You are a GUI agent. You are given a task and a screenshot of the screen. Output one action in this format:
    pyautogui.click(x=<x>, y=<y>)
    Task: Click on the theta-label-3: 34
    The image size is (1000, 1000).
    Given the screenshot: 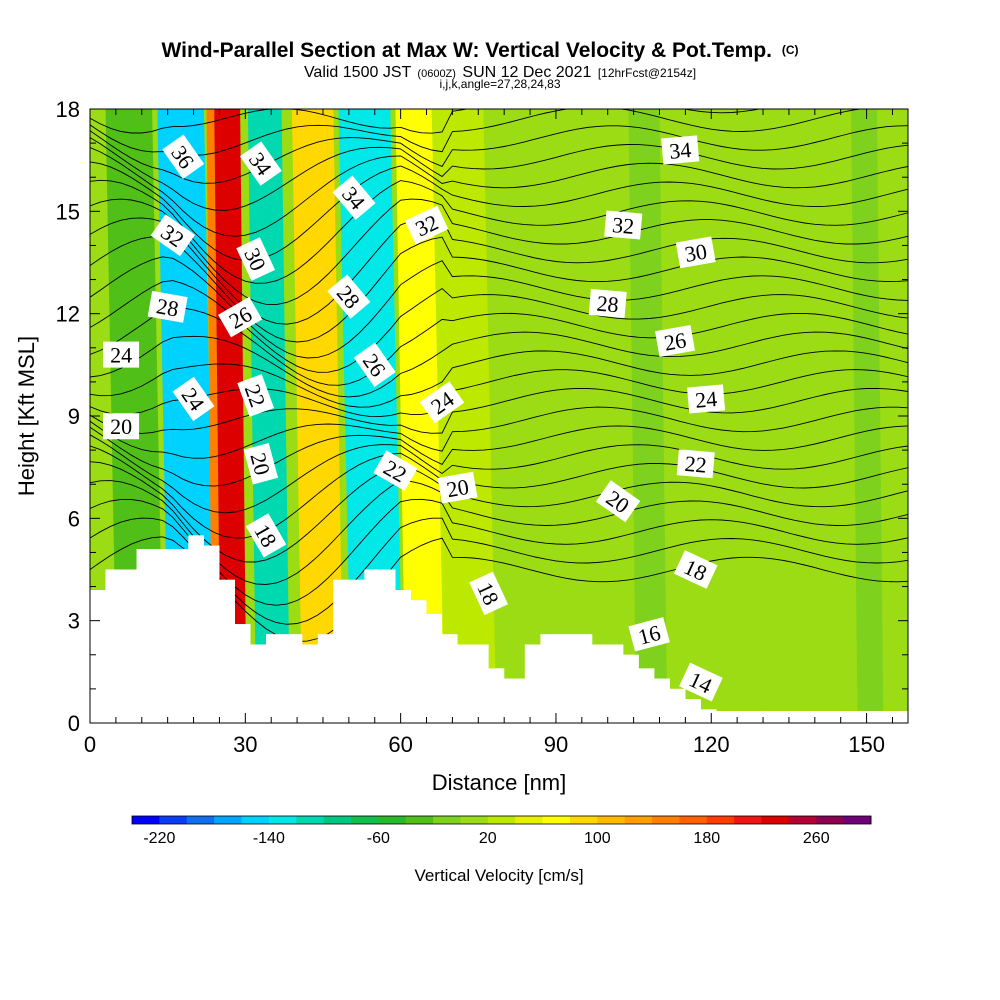 What is the action you would take?
    pyautogui.click(x=680, y=150)
    